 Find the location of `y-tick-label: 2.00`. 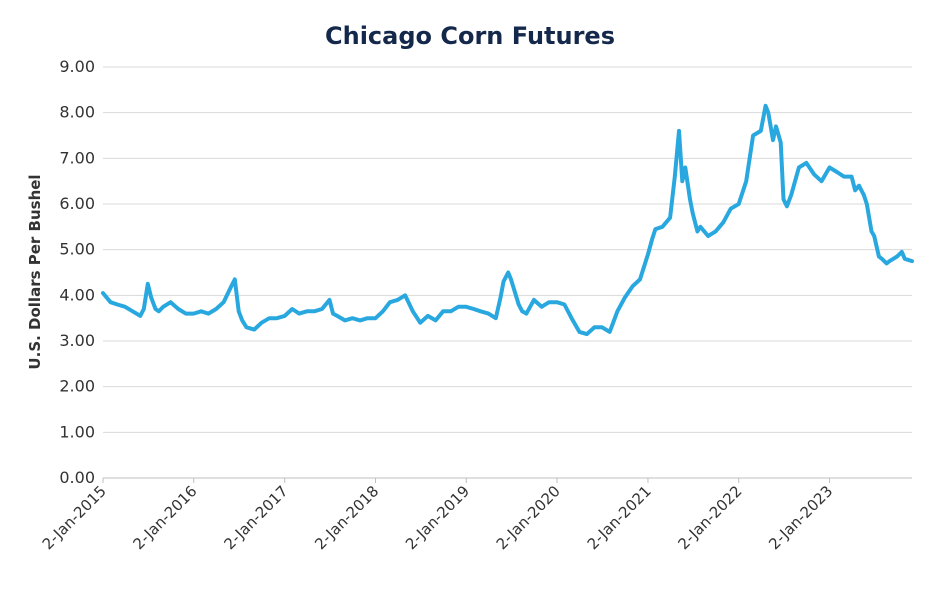

y-tick-label: 2.00 is located at coordinates (77, 386).